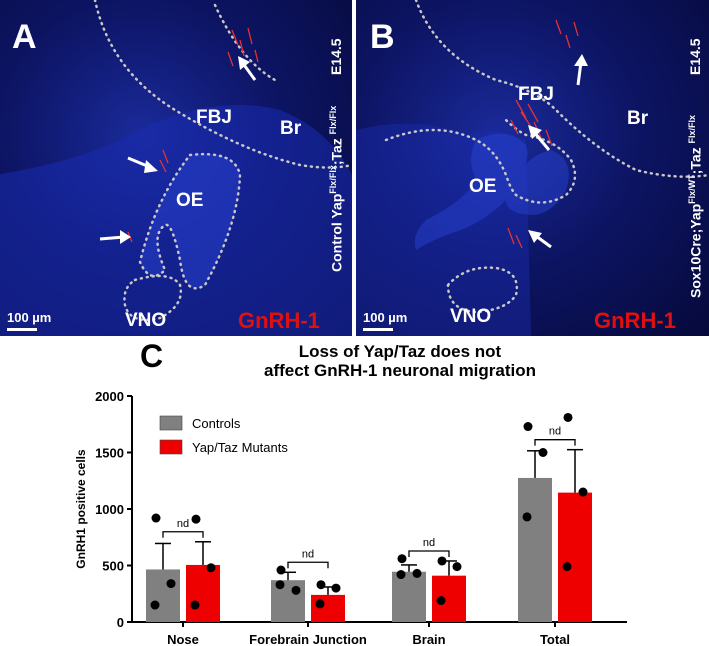 This screenshot has height=646, width=709. Describe the element at coordinates (24, 37) in the screenshot. I see `panel-letter: A` at that location.